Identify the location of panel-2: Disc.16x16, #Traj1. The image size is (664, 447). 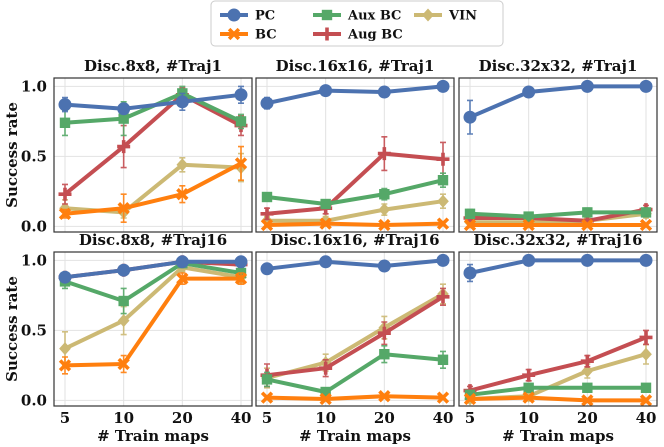
(355, 145).